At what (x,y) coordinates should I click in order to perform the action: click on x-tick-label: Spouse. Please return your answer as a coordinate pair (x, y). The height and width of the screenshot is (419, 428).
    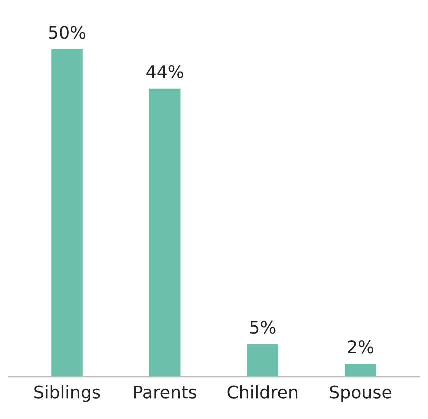
    Looking at the image, I should click on (361, 394).